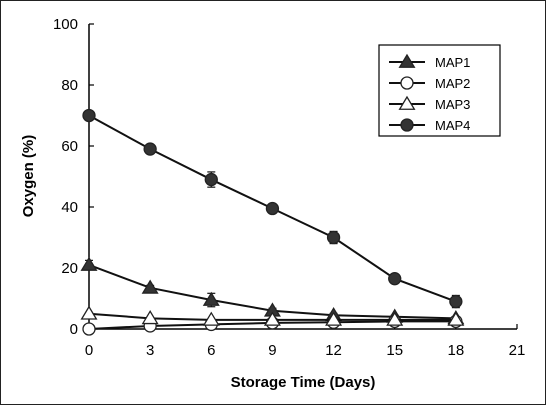 This screenshot has height=409, width=546. What do you see at coordinates (69, 146) in the screenshot?
I see `y-tick-label: 60` at bounding box center [69, 146].